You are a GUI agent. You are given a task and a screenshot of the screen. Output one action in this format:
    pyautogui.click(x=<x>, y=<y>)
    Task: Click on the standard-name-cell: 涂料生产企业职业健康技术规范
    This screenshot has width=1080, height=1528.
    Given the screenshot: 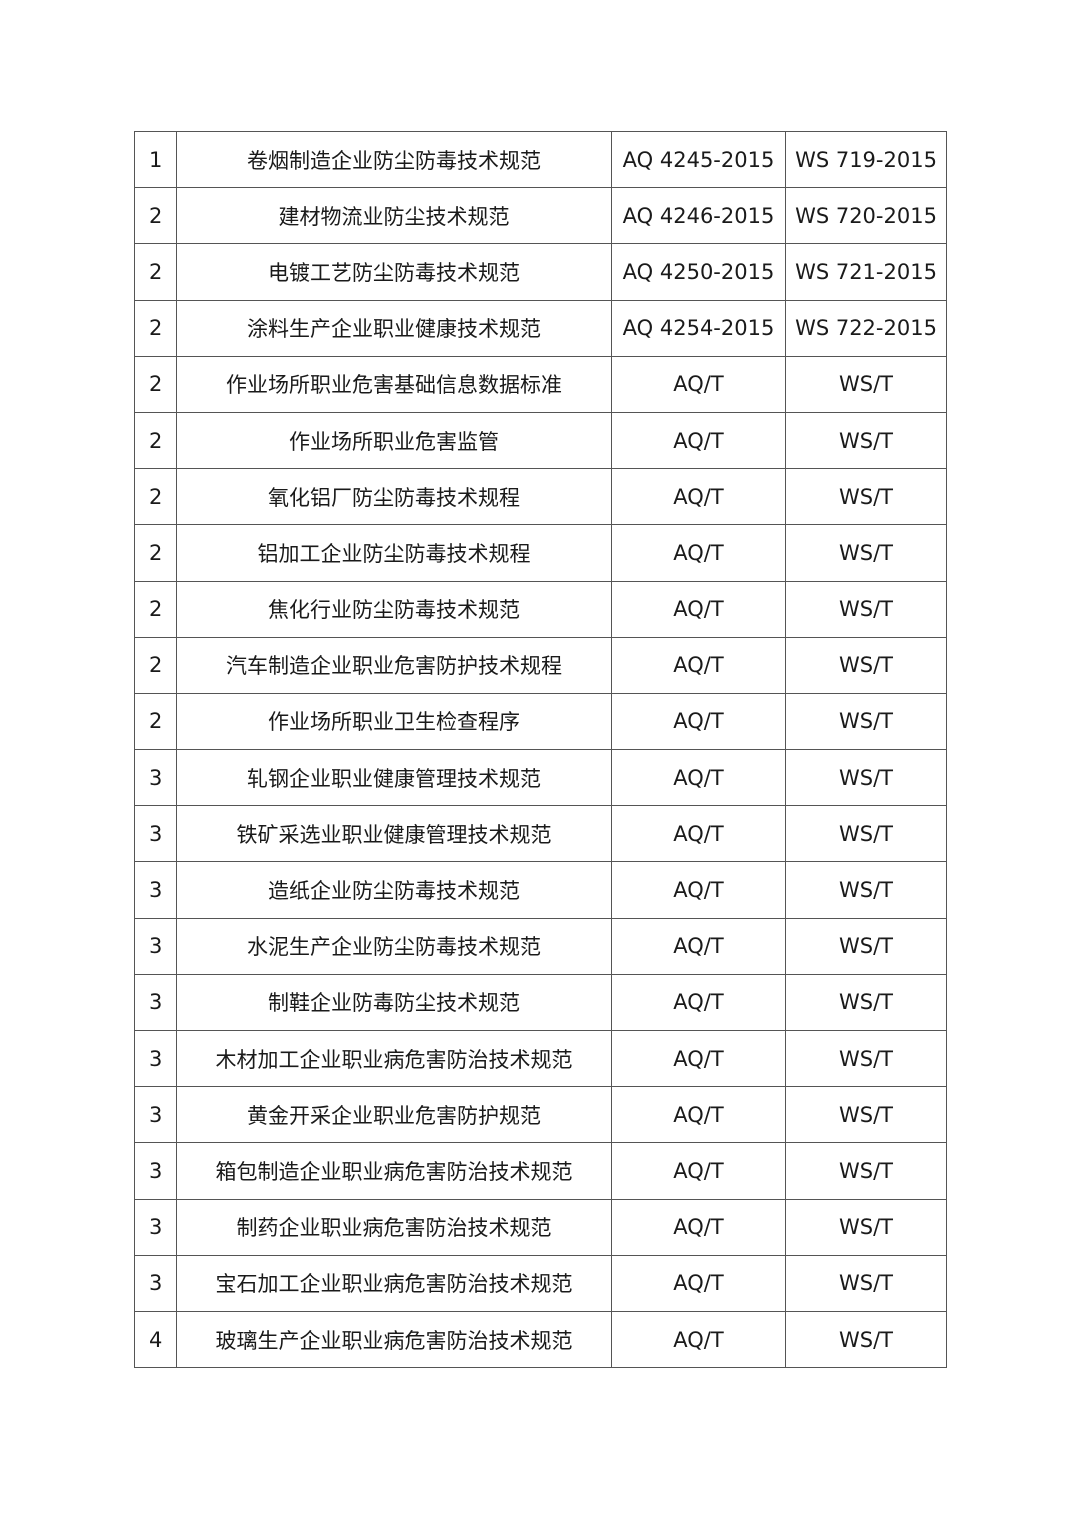 What is the action you would take?
    pyautogui.click(x=394, y=328)
    